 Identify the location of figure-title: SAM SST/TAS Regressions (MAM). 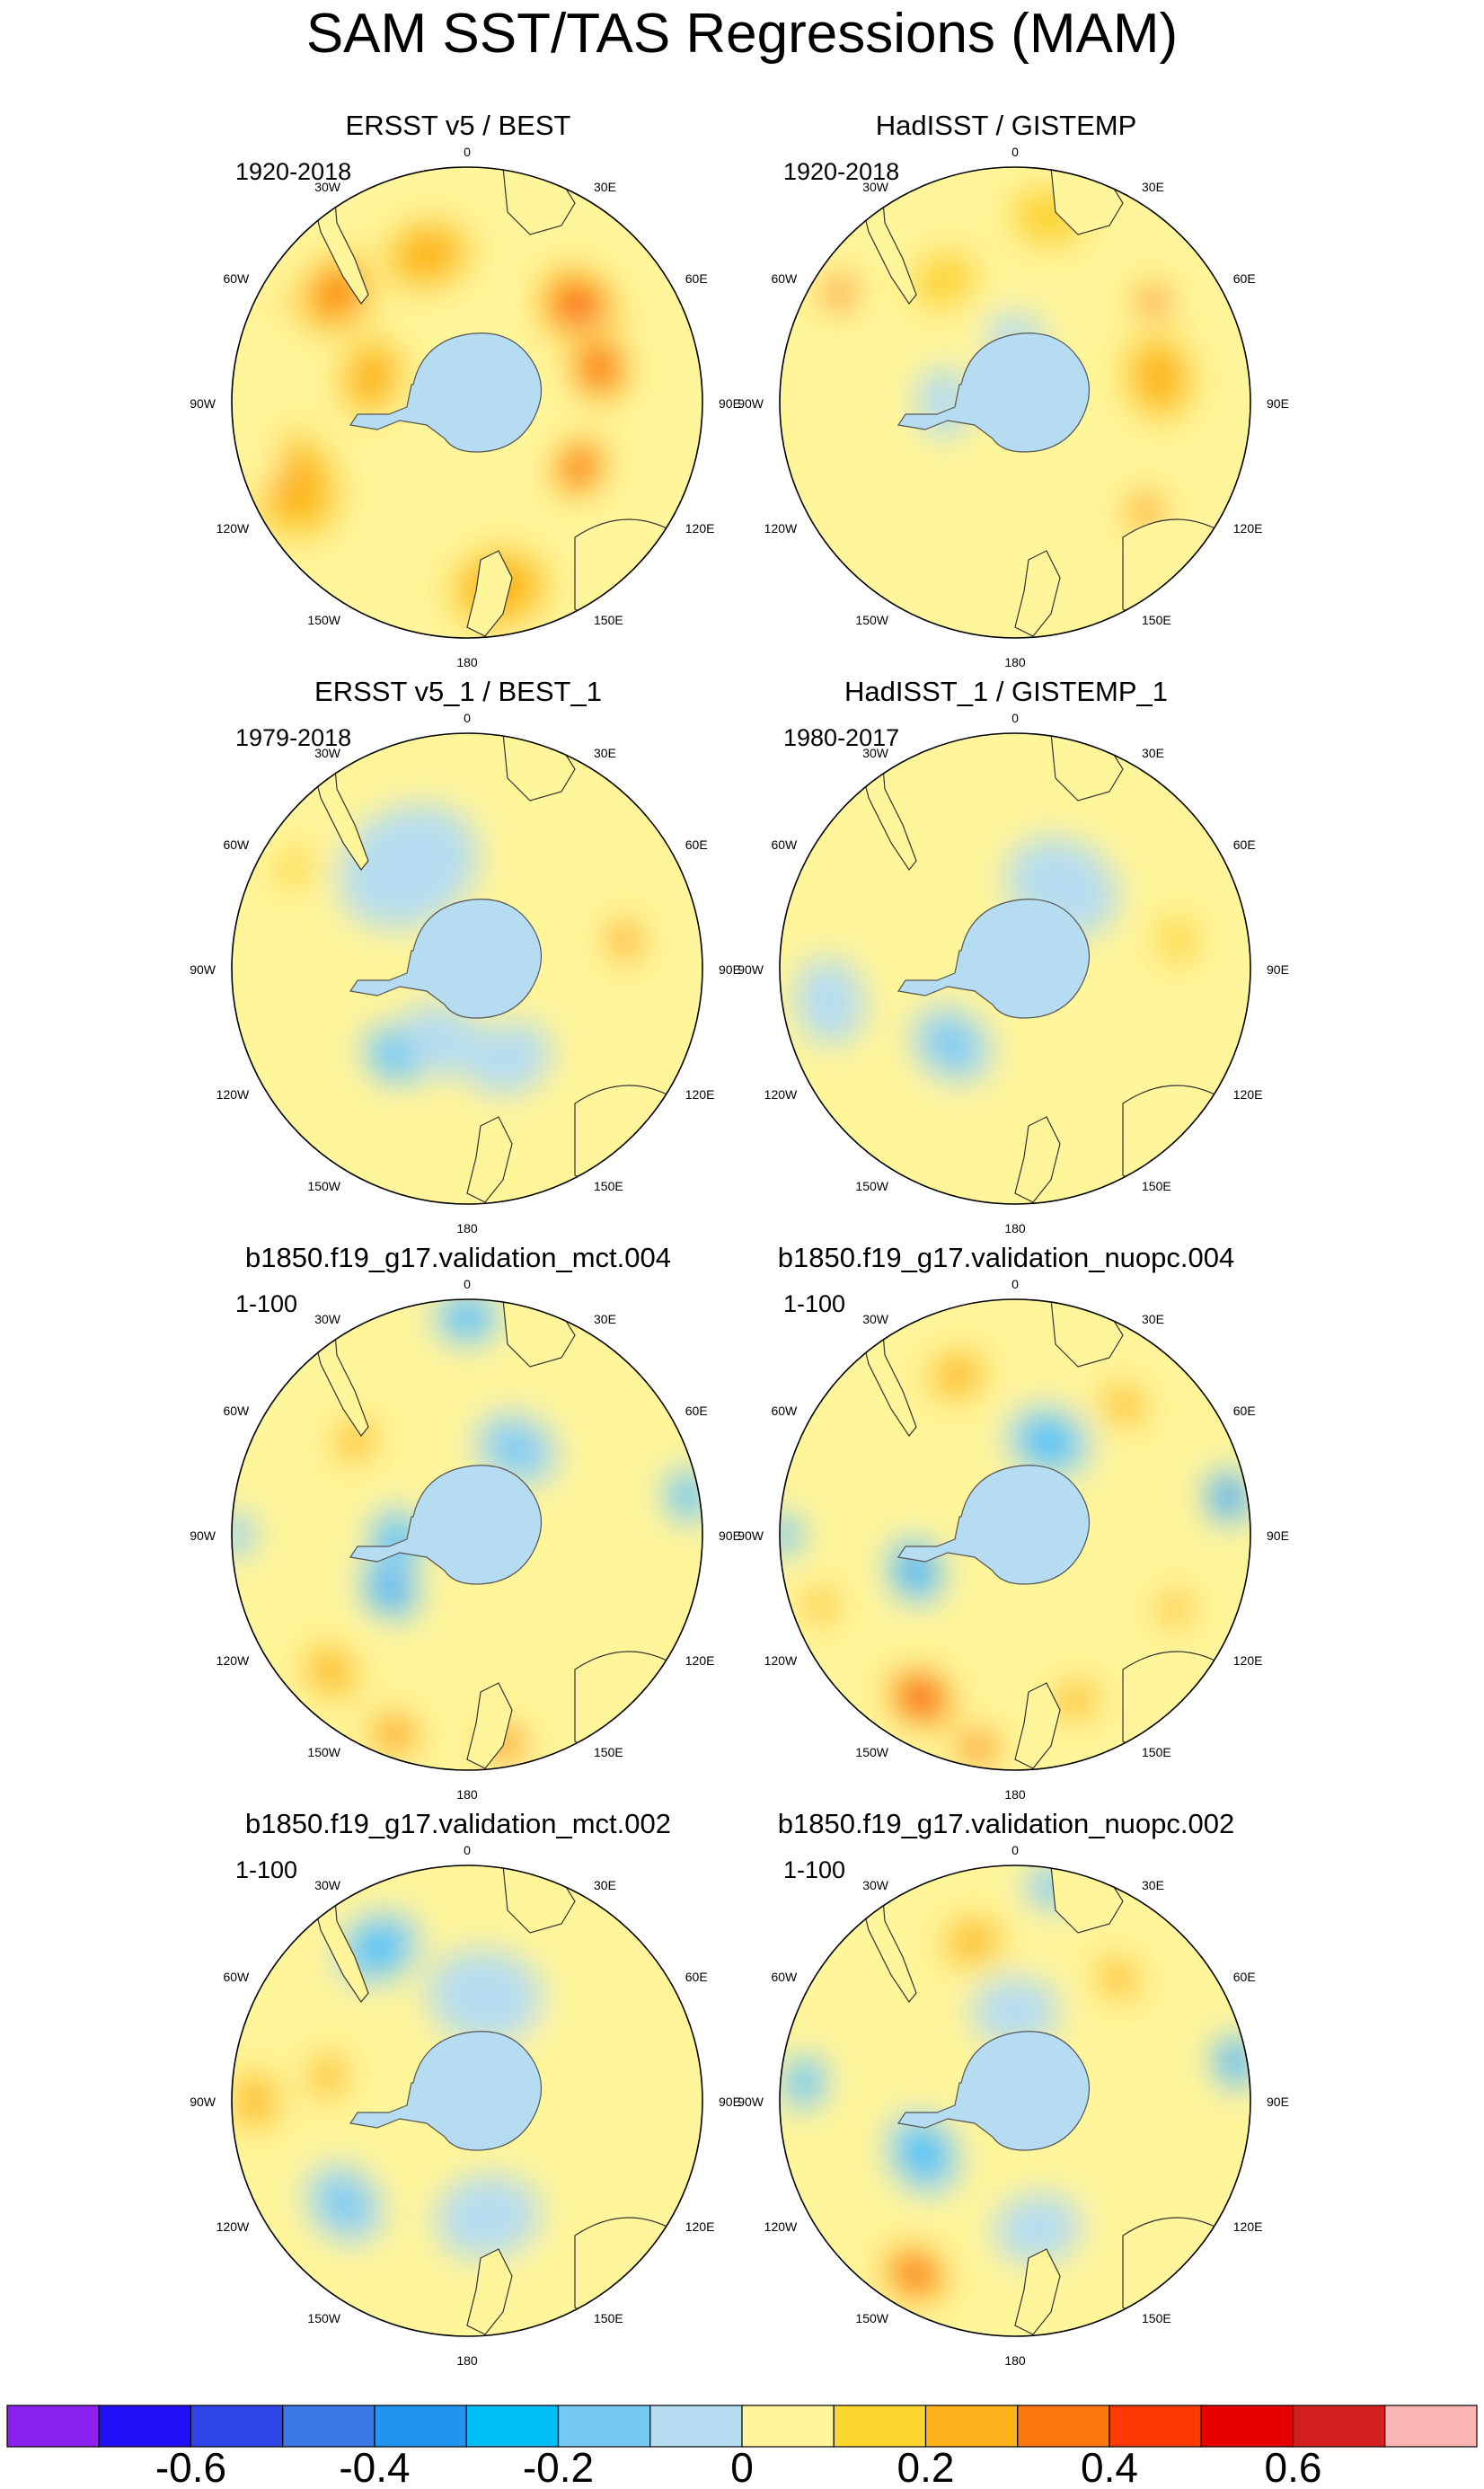
(742, 34).